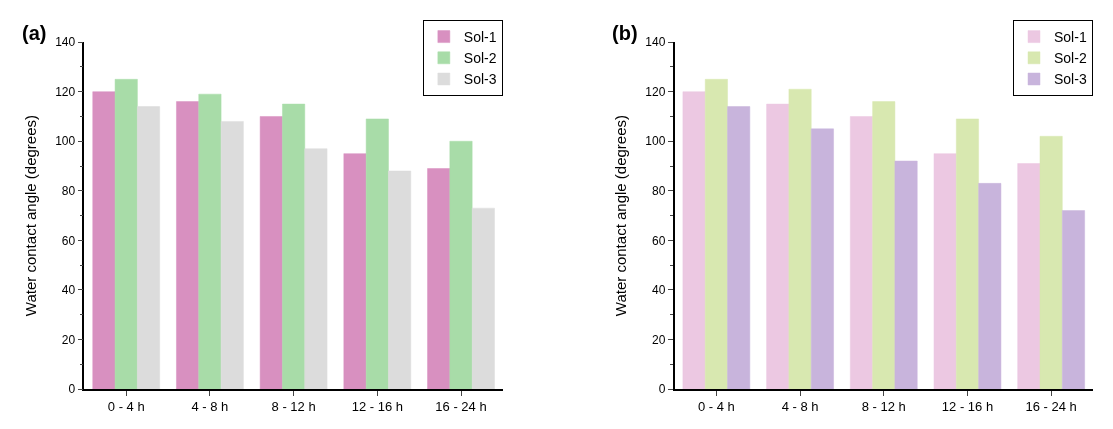 The height and width of the screenshot is (429, 1113). What do you see at coordinates (34, 33) in the screenshot?
I see `chart-title: (a)` at bounding box center [34, 33].